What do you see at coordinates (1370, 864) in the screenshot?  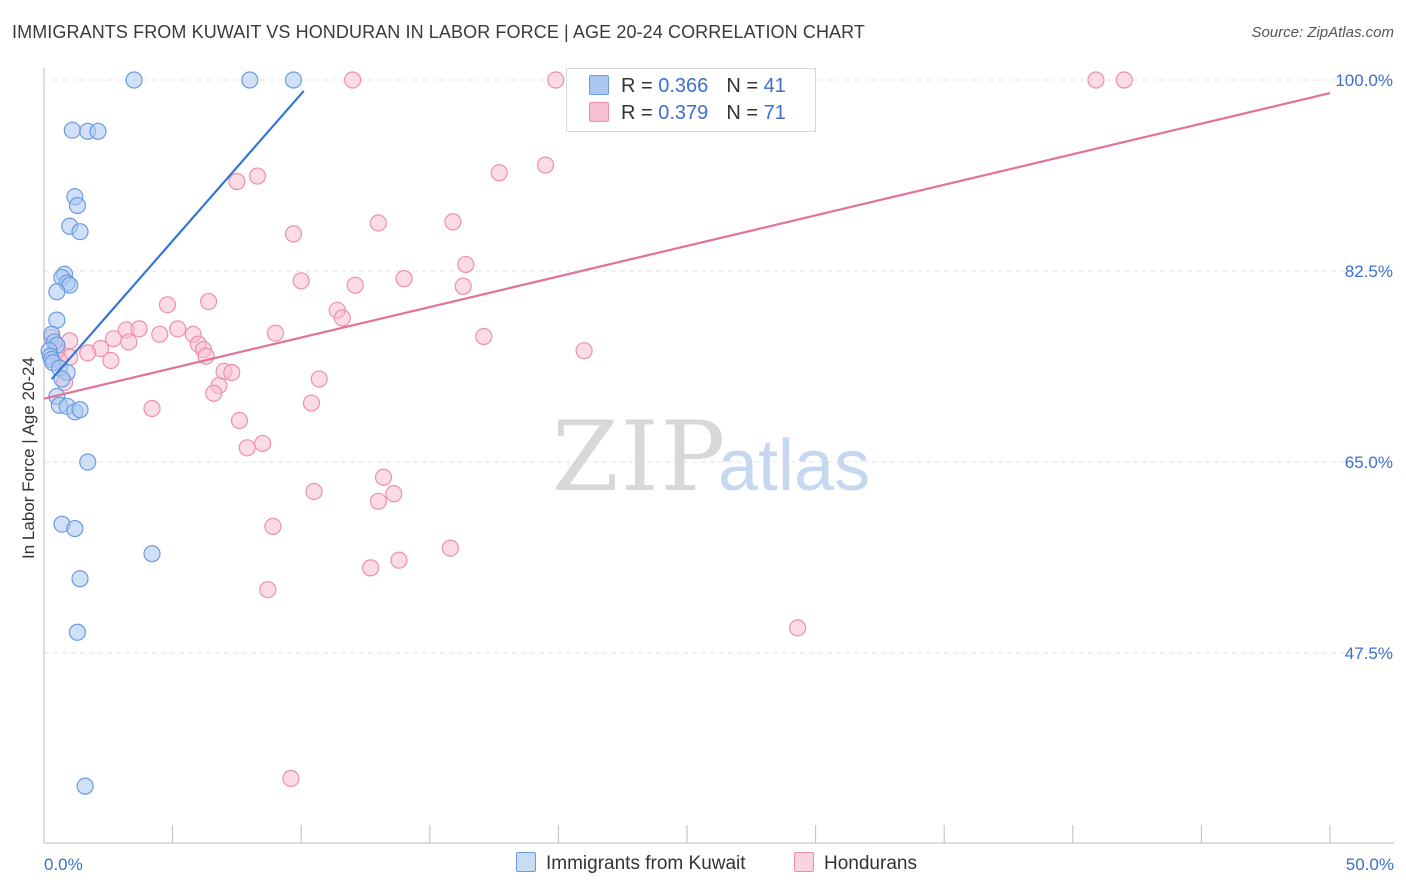 I see `x-tick-label: 50.0%` at bounding box center [1370, 864].